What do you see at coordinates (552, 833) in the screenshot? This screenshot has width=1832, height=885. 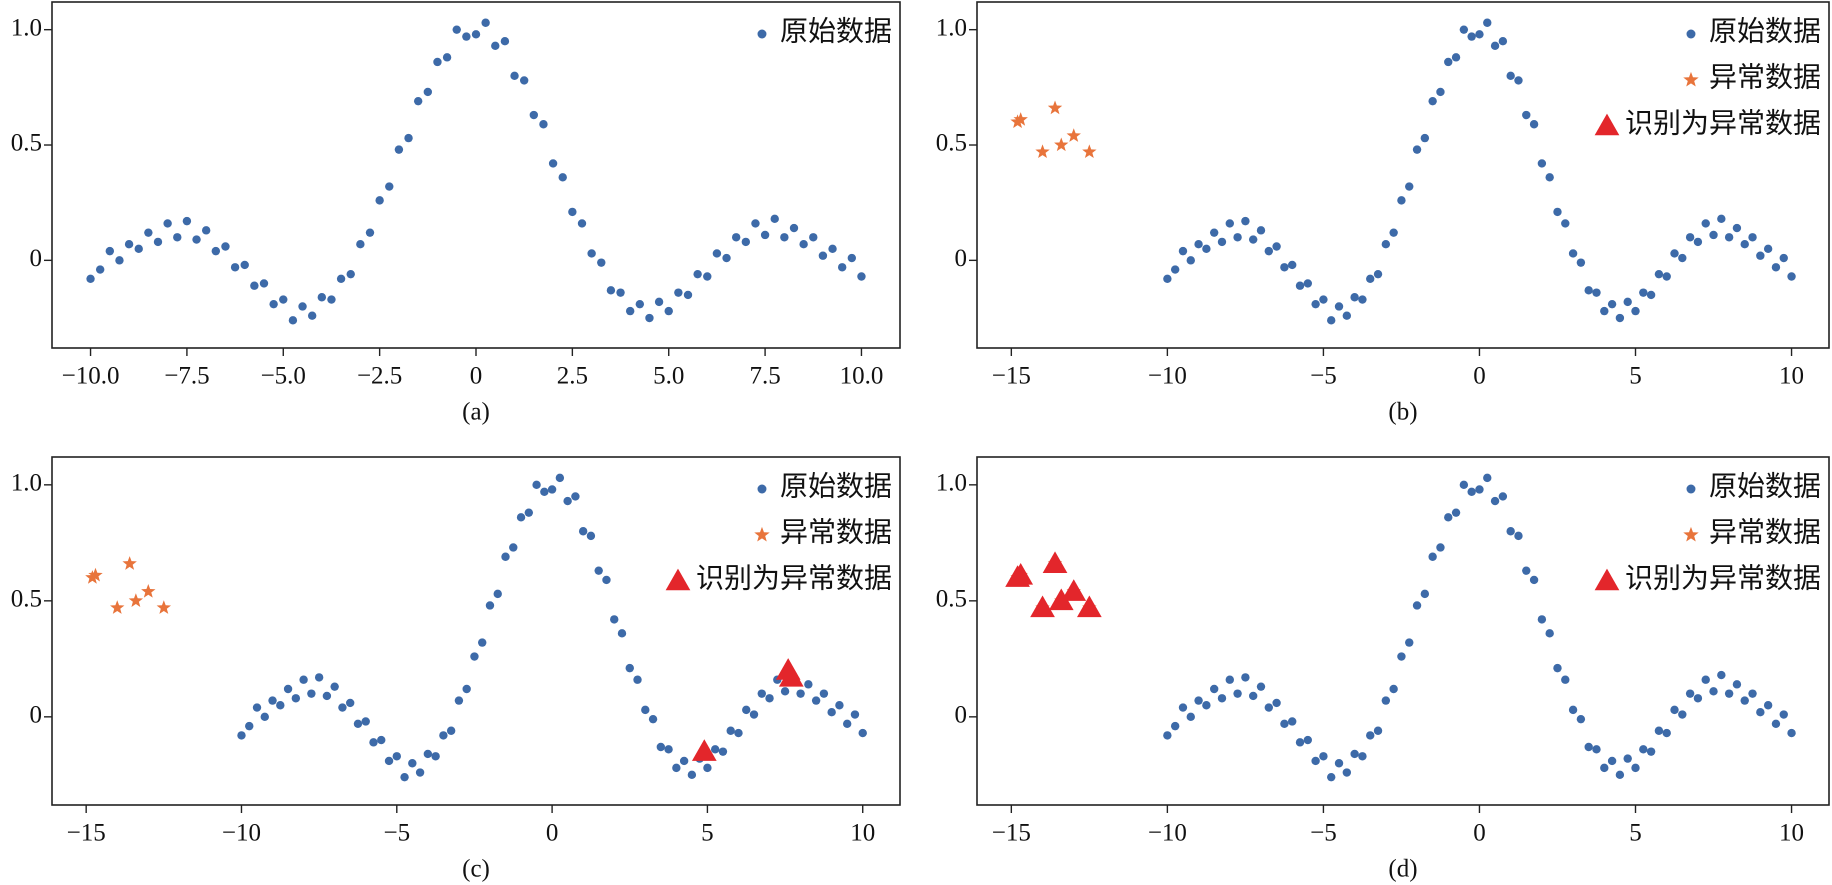 I see `x-tick-label: 0` at bounding box center [552, 833].